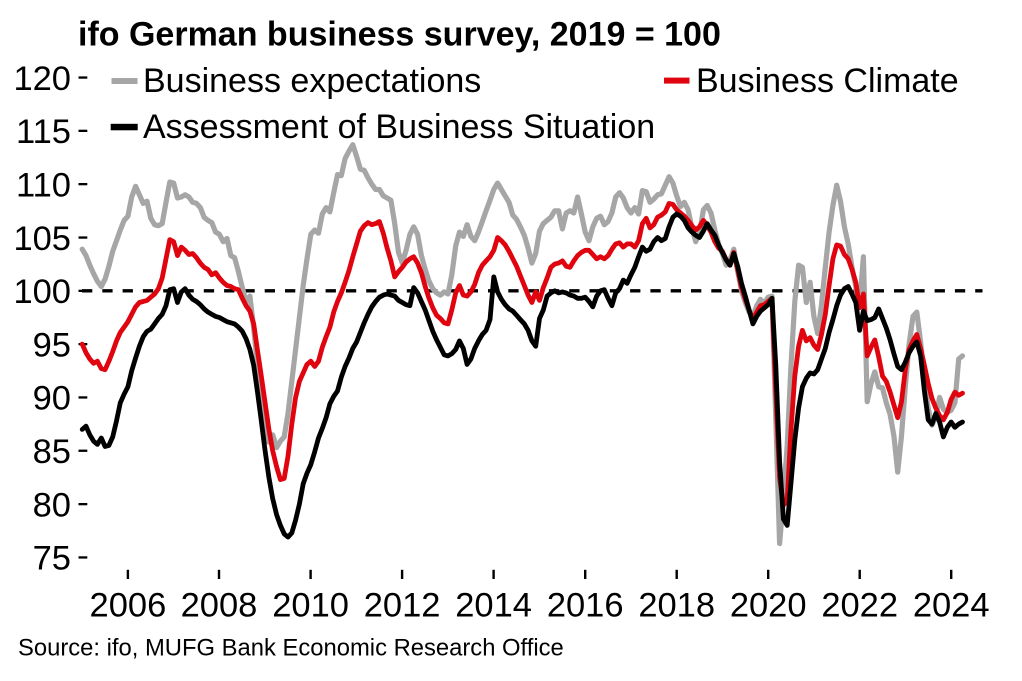 Image resolution: width=1022 pixels, height=681 pixels. What do you see at coordinates (402, 606) in the screenshot?
I see `svg-text: 2012` at bounding box center [402, 606].